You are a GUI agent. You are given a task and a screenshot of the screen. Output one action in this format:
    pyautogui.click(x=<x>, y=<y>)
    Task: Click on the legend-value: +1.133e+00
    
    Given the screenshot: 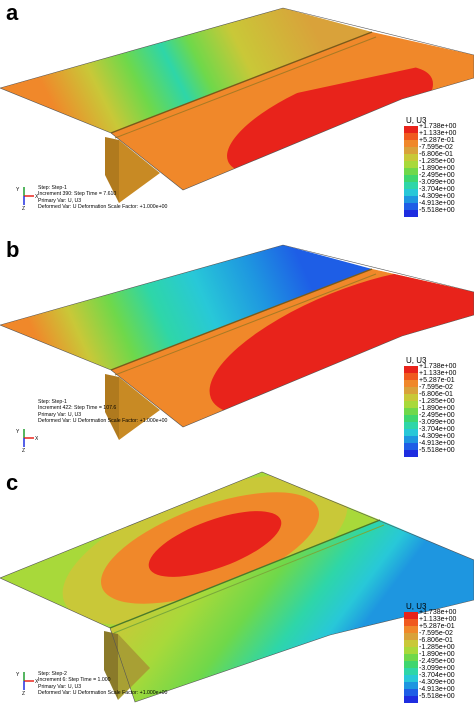 What is the action you would take?
    pyautogui.click(x=438, y=619)
    